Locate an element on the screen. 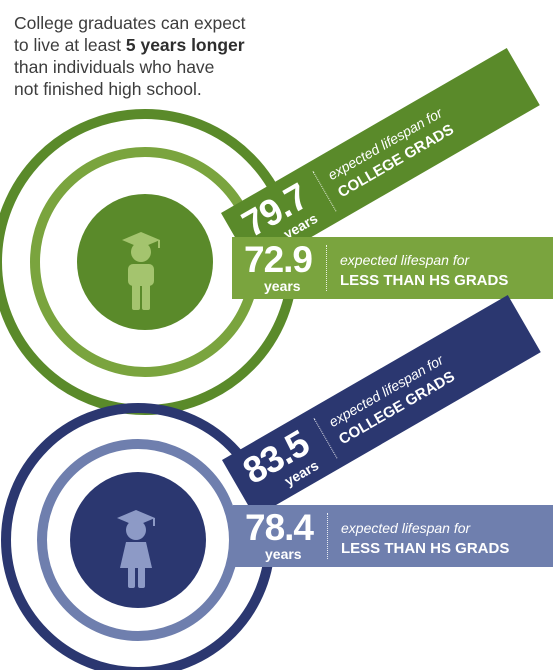 The height and width of the screenshot is (670, 553). intro-line-4: not finished high school. is located at coordinates (108, 89).